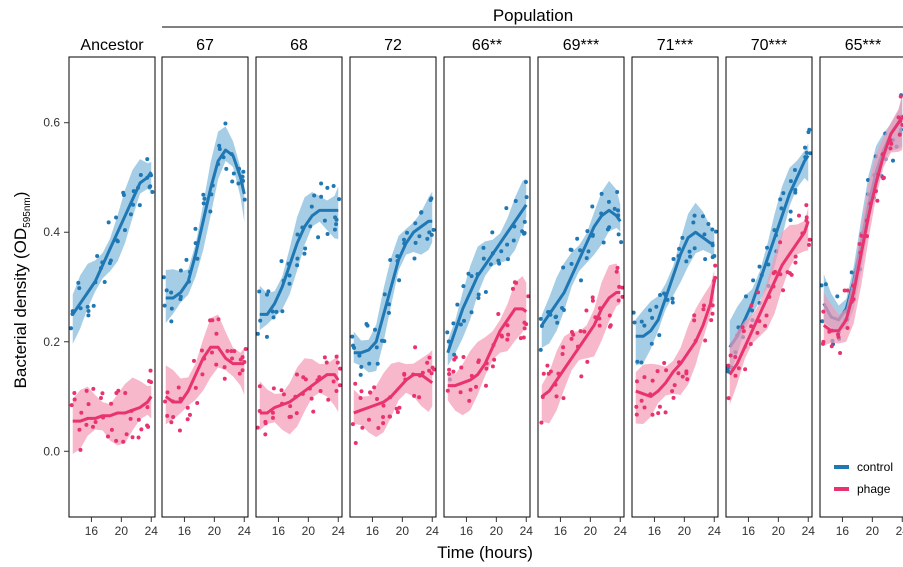 Image resolution: width=903 pixels, height=567 pixels. I want to click on y-axis-title-subscript: 595nm, so click(27, 212).